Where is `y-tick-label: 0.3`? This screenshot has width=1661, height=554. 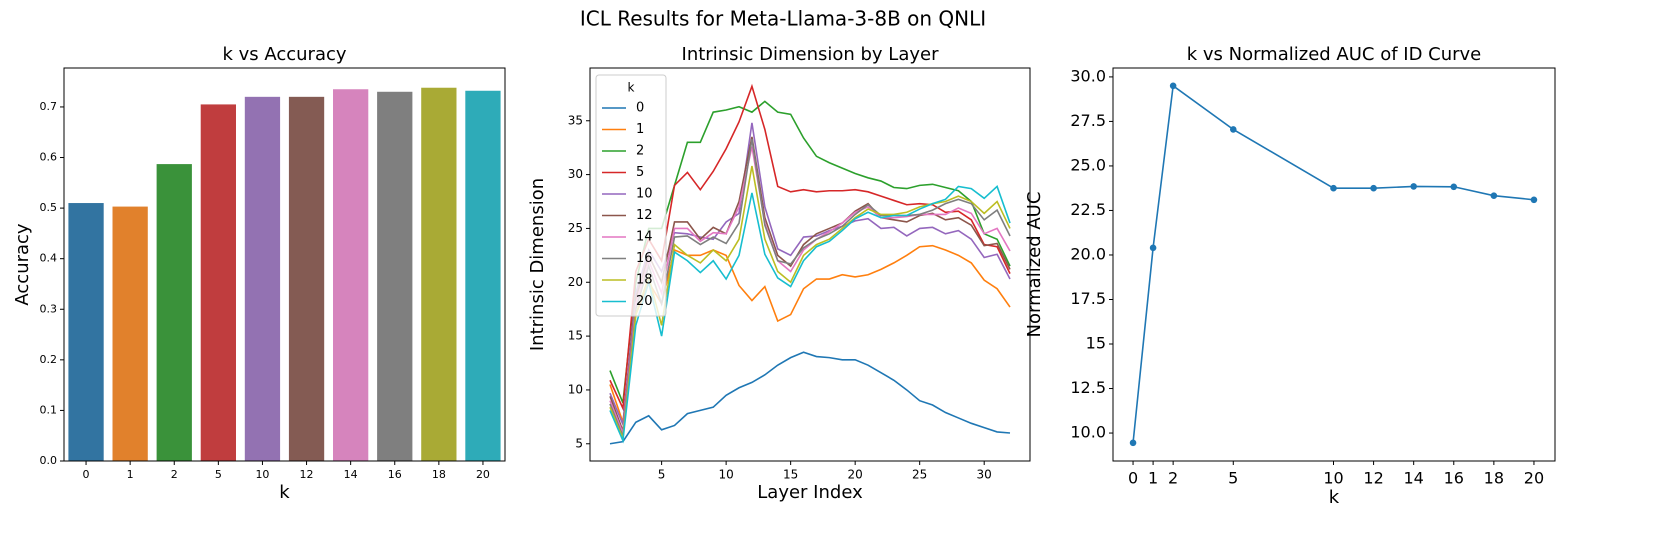 y-tick-label: 0.3 is located at coordinates (49, 308).